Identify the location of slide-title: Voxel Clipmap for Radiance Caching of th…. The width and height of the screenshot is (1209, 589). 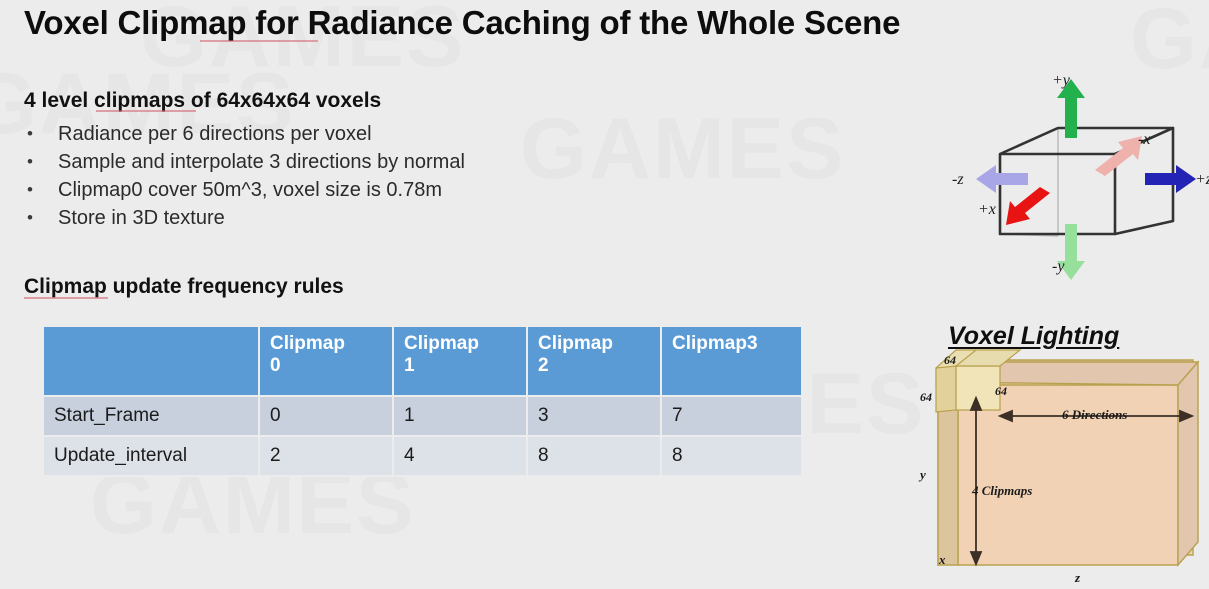
(462, 22).